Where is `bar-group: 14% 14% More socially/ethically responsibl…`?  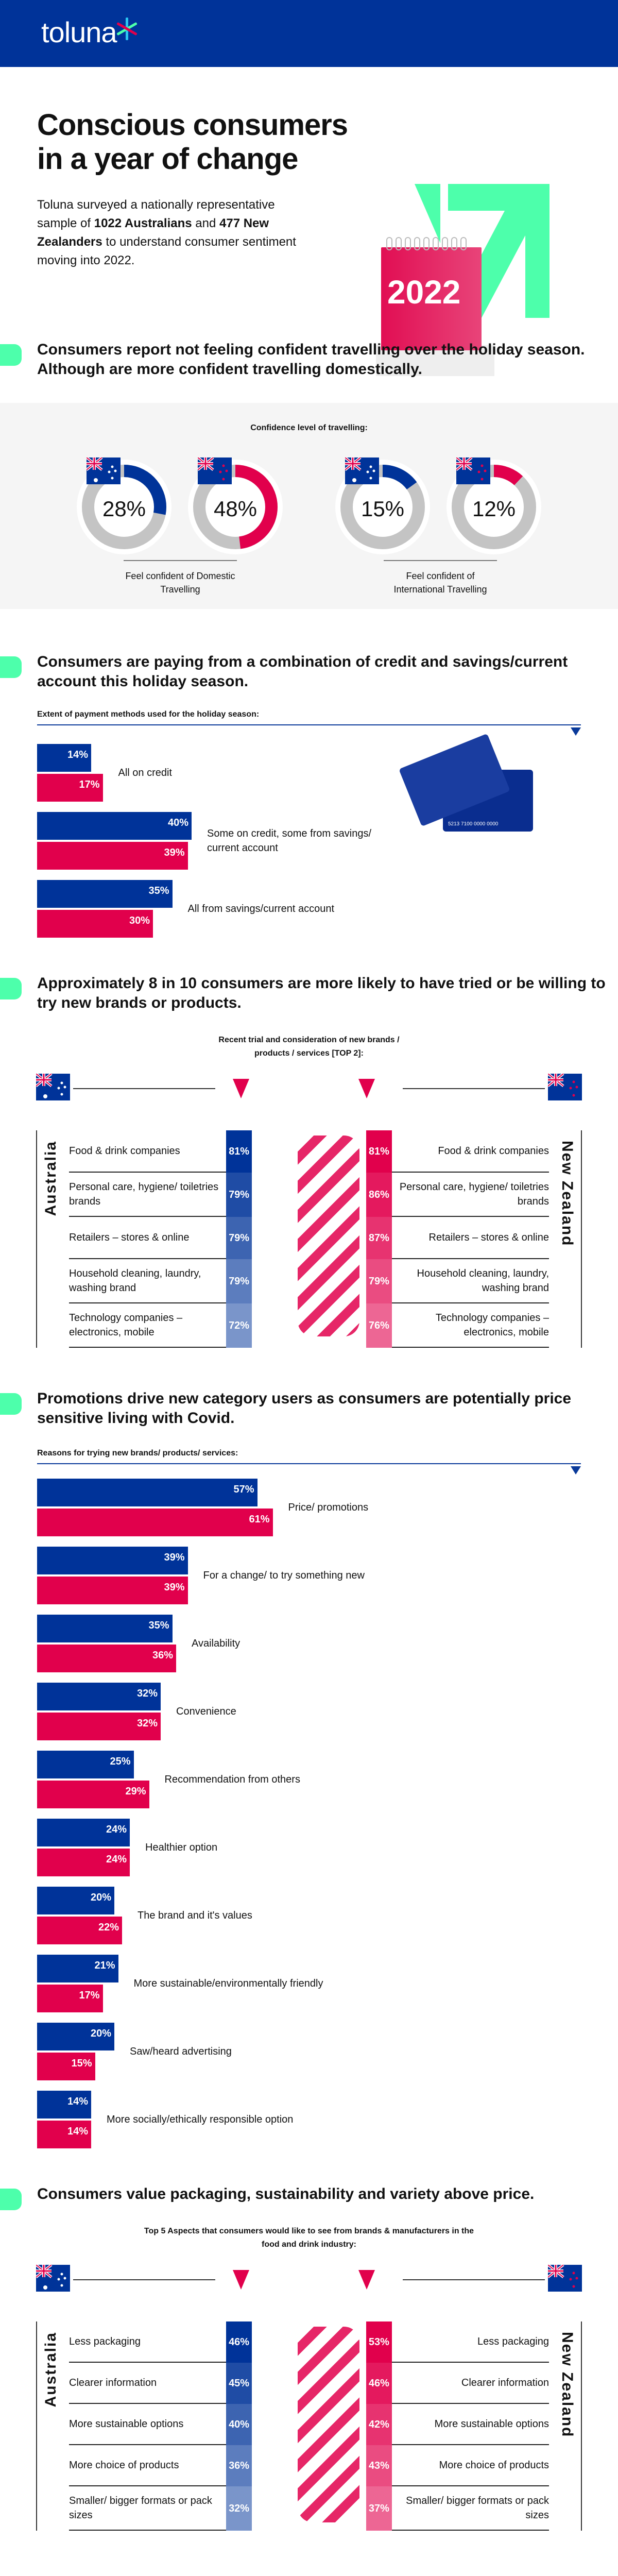
bar-group: 14% 14% More socially/ethically responsibl… is located at coordinates (327, 2119).